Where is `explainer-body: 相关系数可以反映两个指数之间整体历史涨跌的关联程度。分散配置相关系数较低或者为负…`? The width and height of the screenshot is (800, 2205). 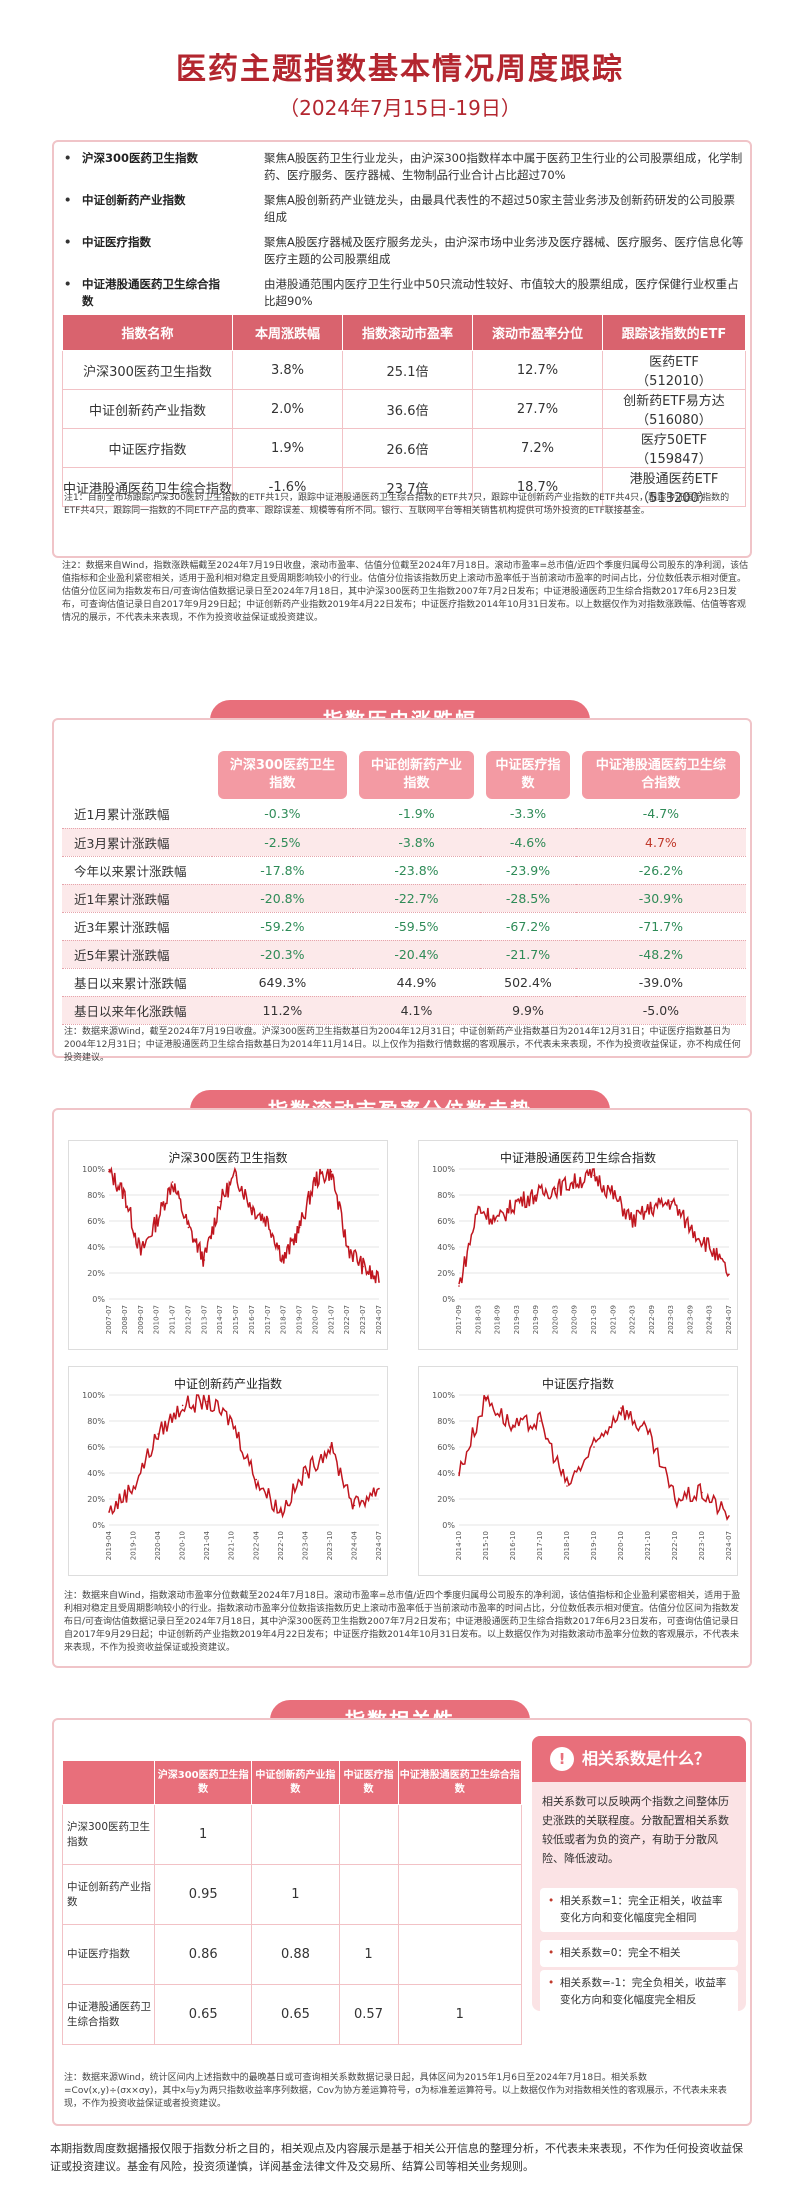
explainer-body: 相关系数可以反映两个指数之间整体历史涨跌的关联程度。分散配置相关系数较低或者为负… is located at coordinates (635, 1830).